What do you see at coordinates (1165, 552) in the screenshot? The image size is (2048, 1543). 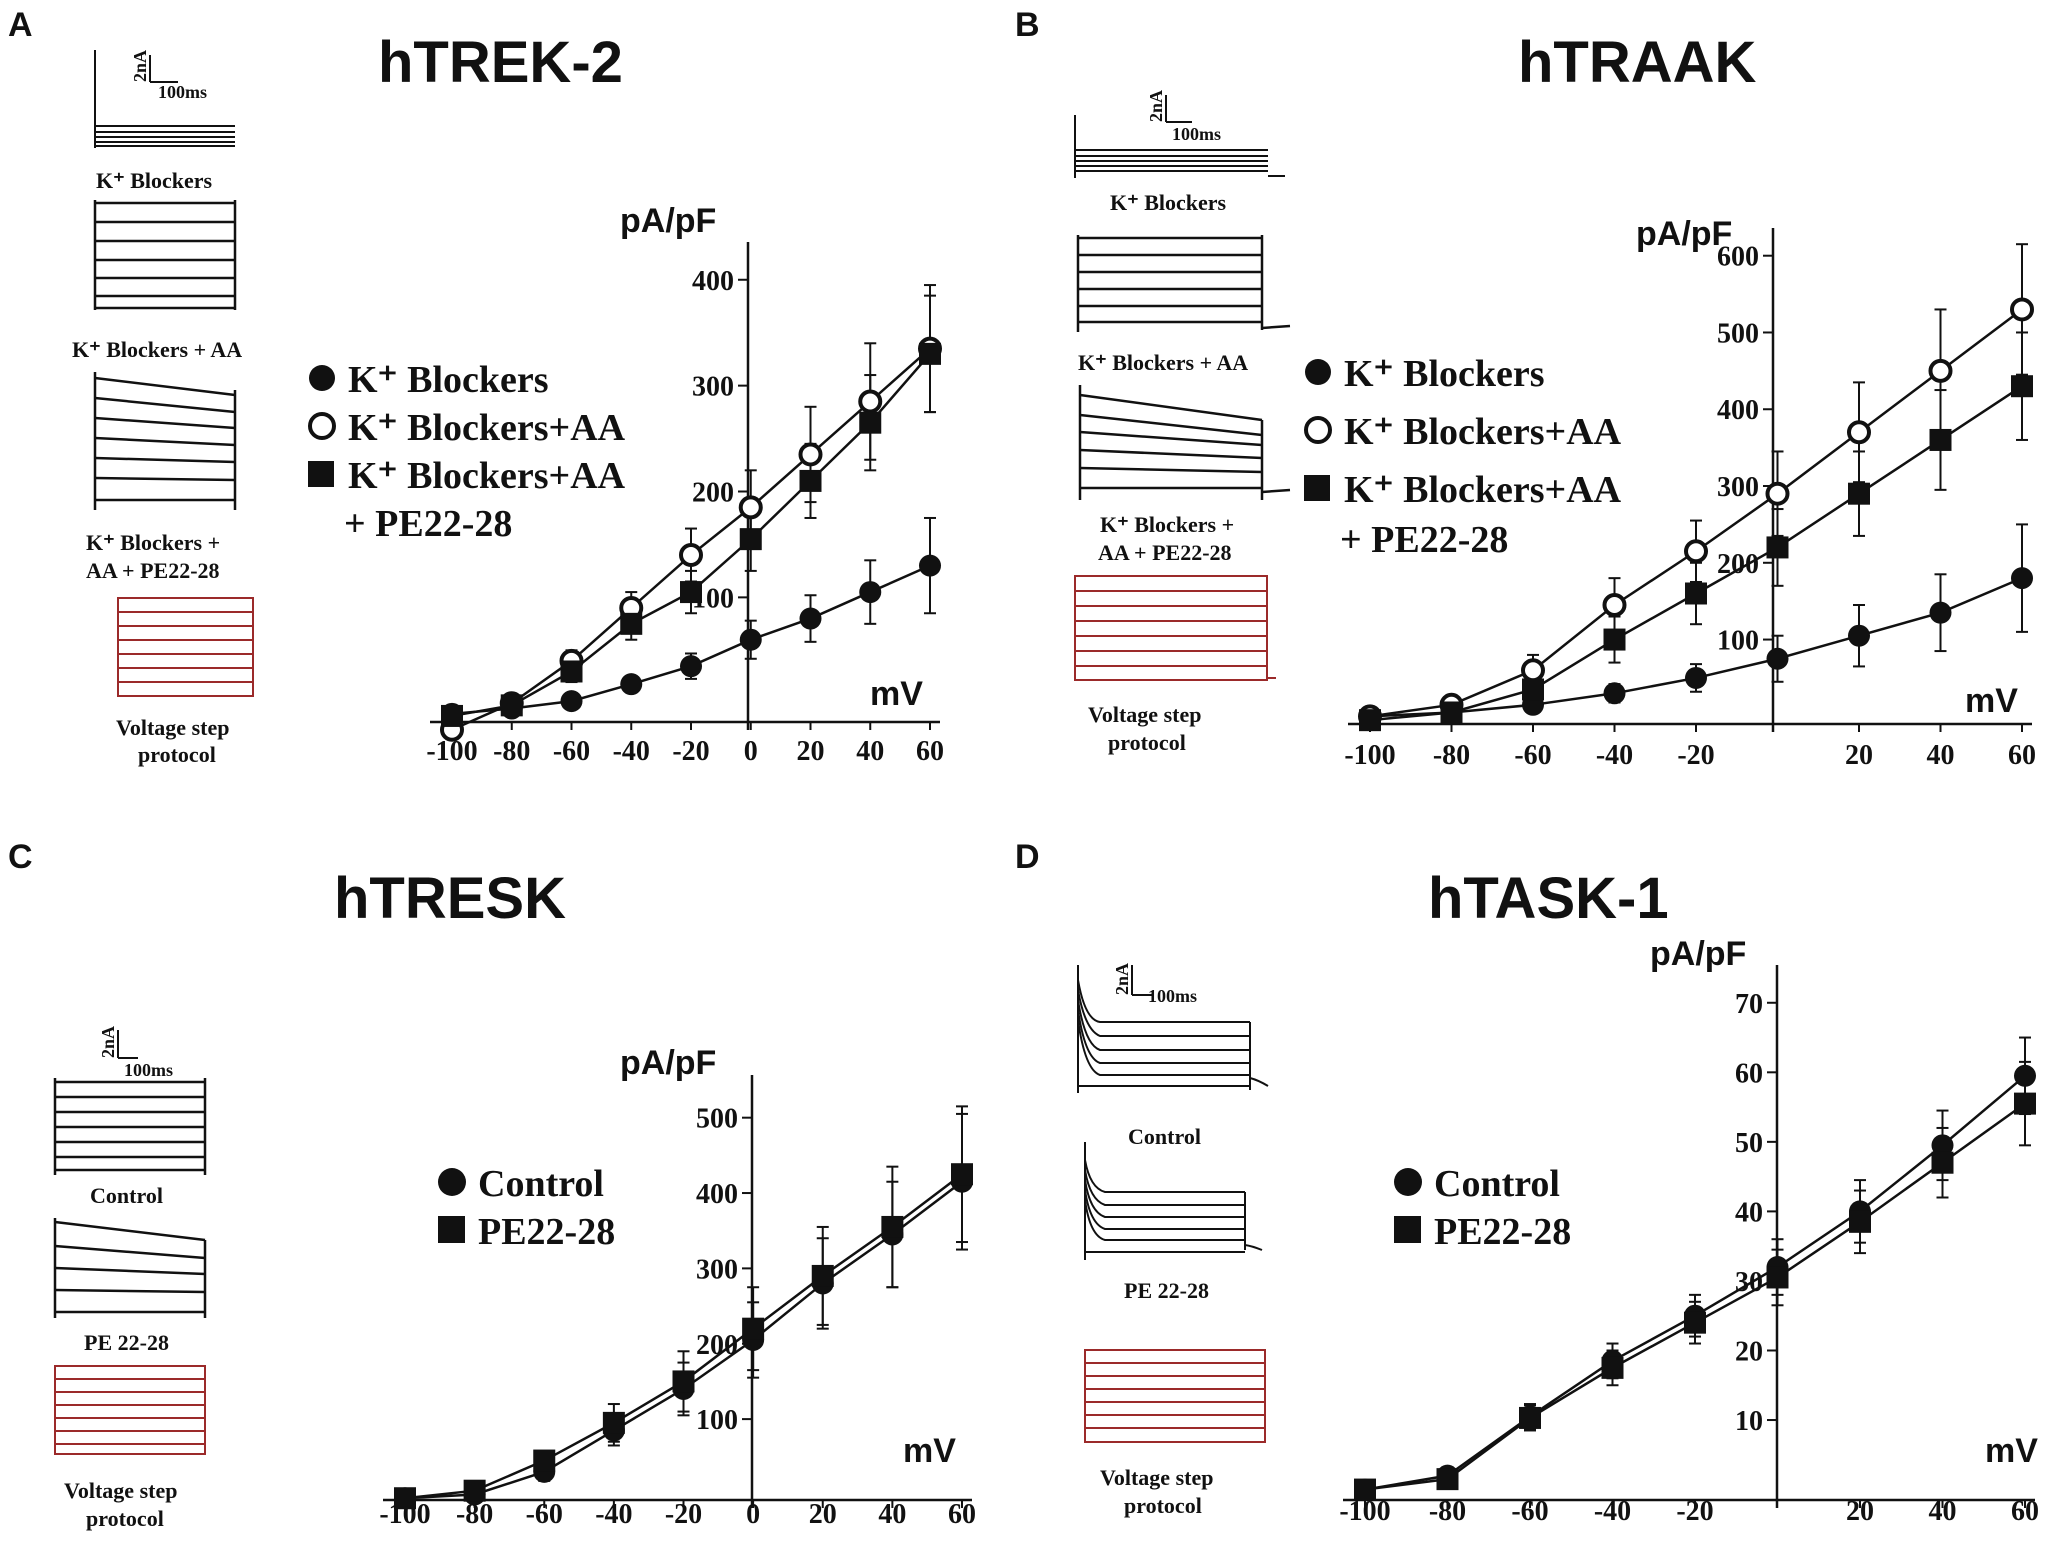 I see `trace-label-b-4: AA + PE22-28` at bounding box center [1165, 552].